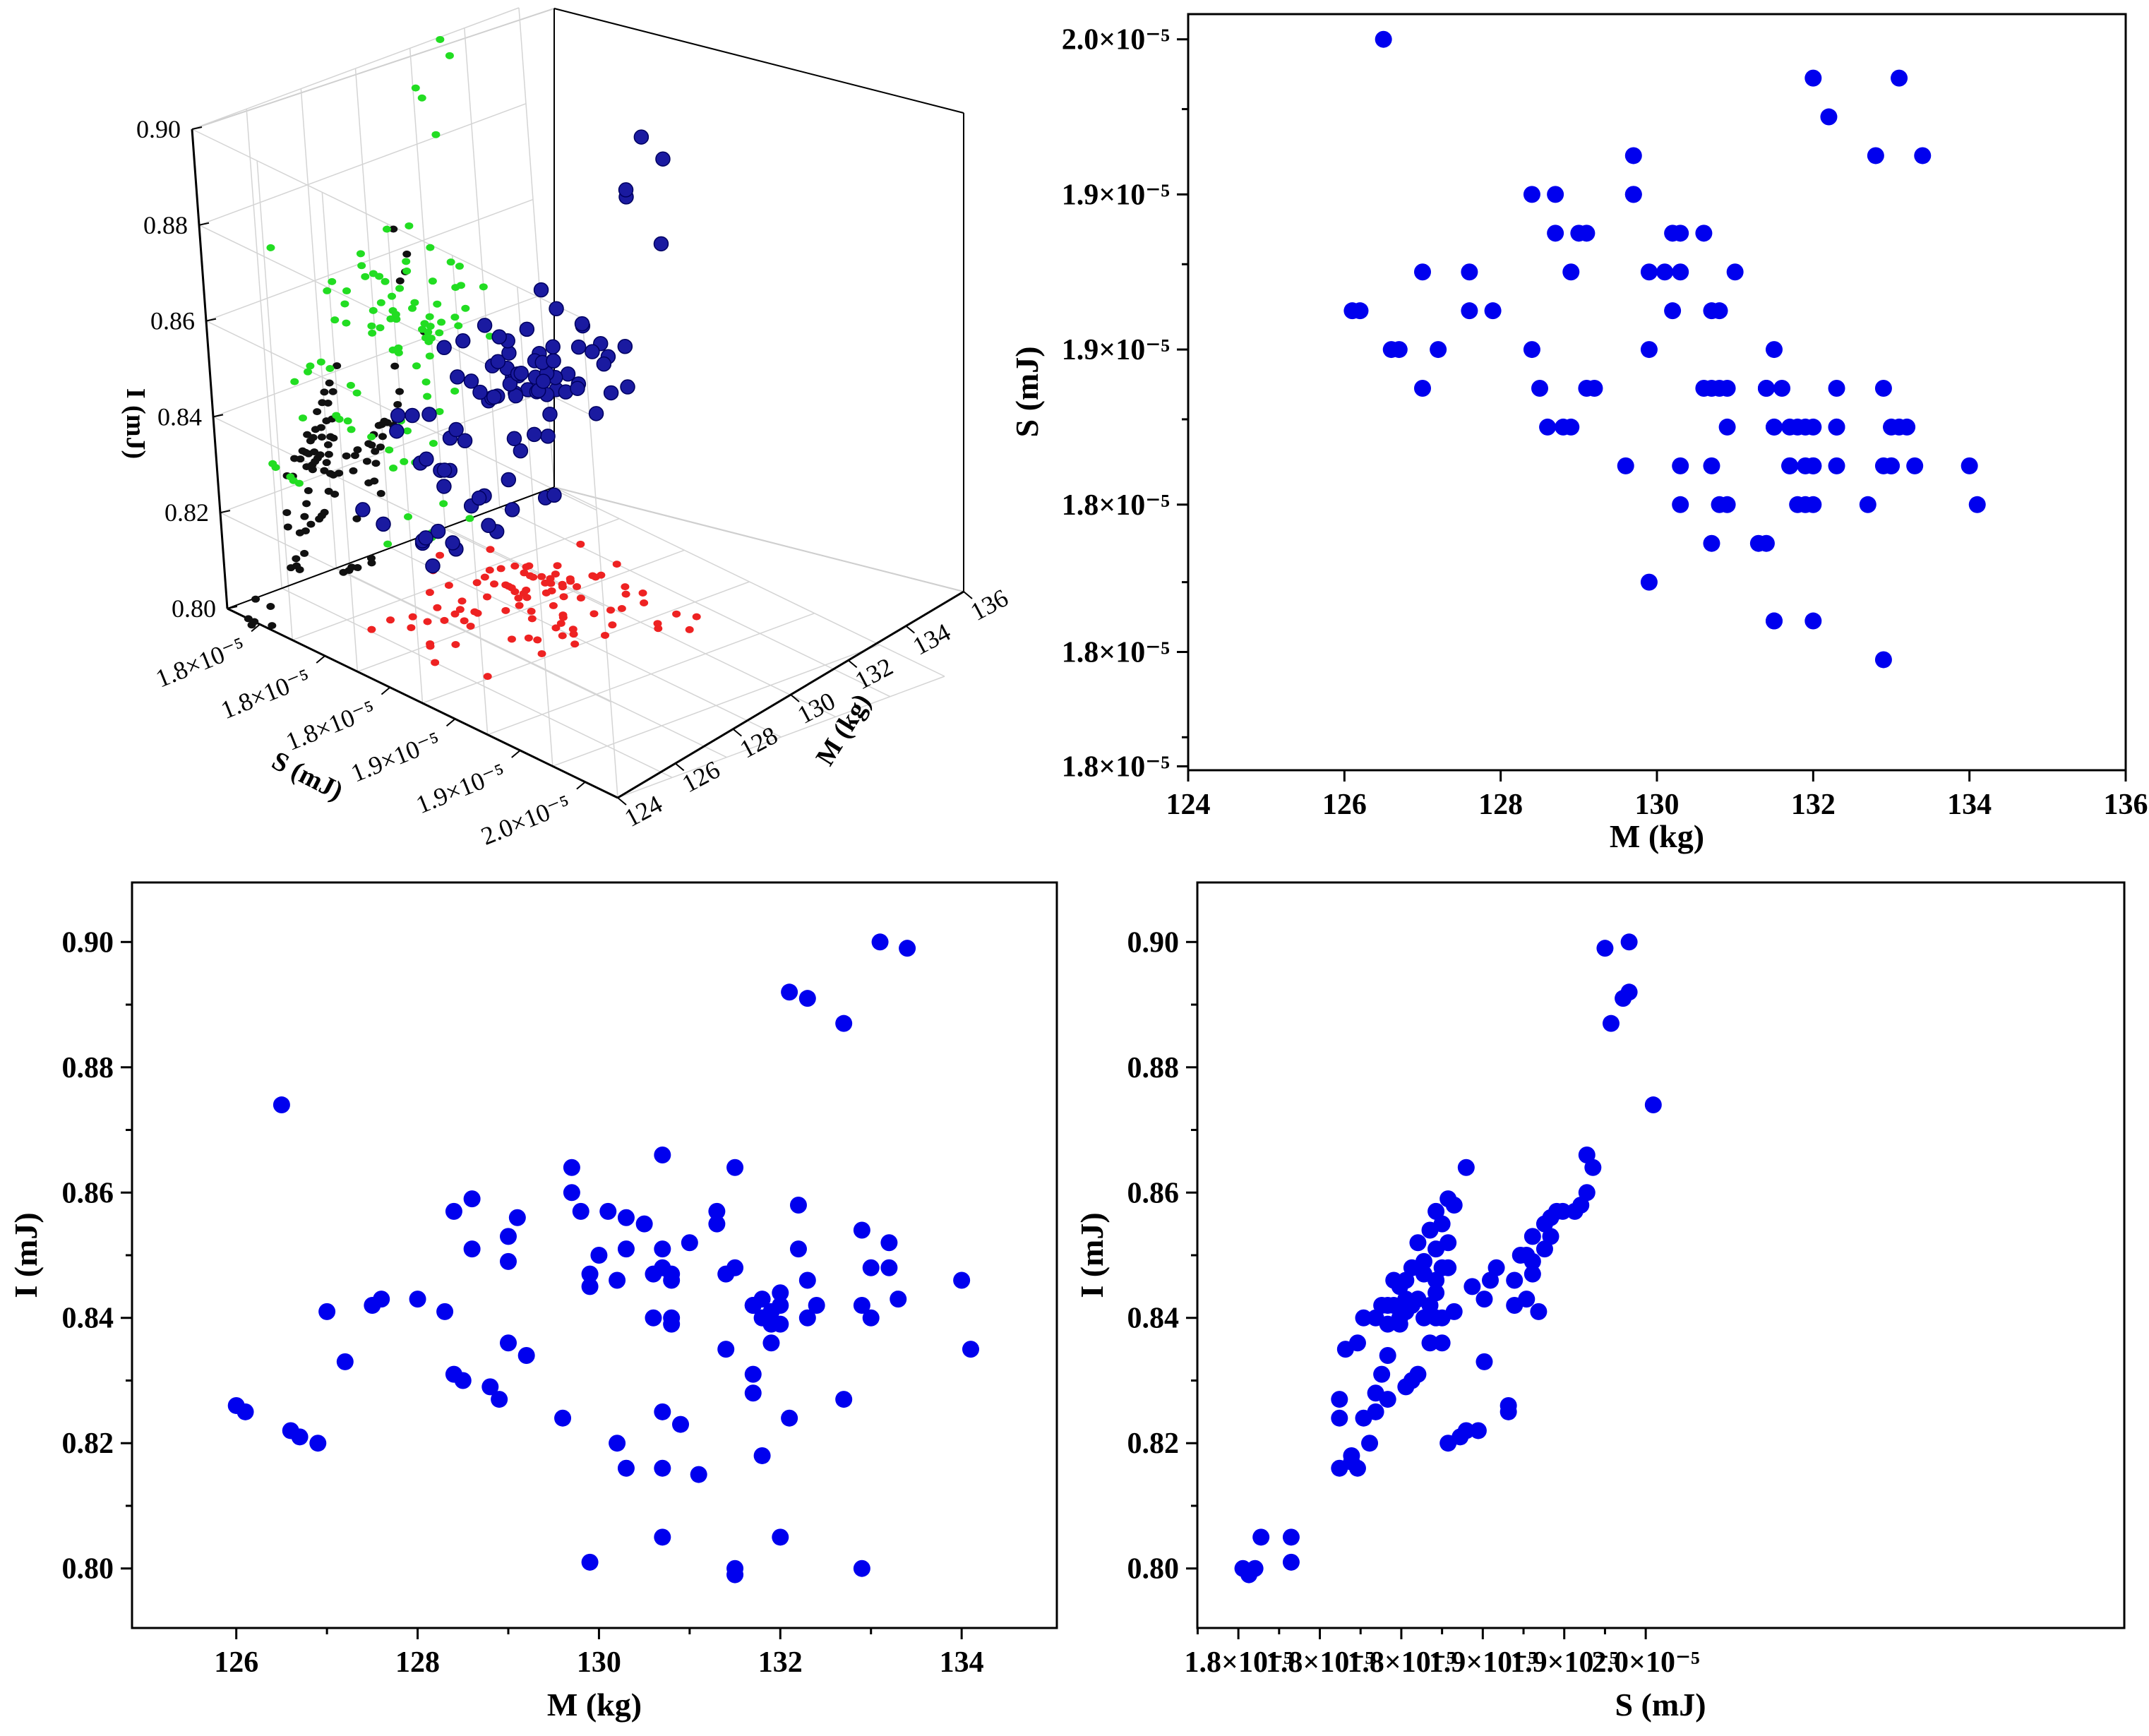 The image size is (2149, 1736). Describe the element at coordinates (1116, 195) in the screenshot. I see `y-tick-label: 1.9×10⁻⁵` at that location.